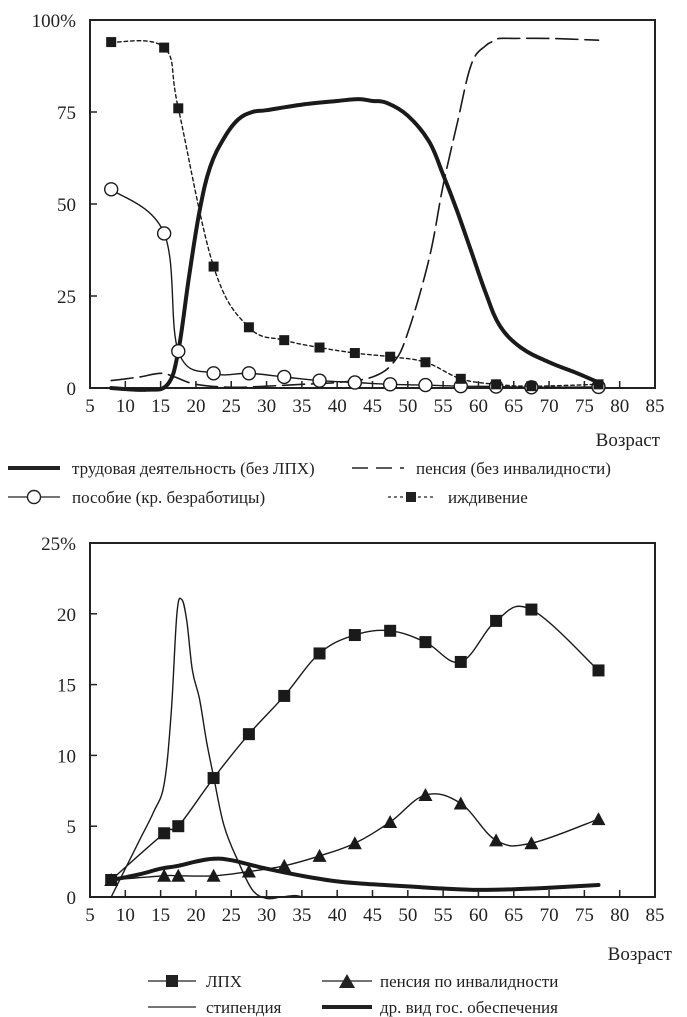 The width and height of the screenshot is (687, 1017). Describe the element at coordinates (66, 686) in the screenshot. I see `chart-2-y-tick-label: 15` at that location.